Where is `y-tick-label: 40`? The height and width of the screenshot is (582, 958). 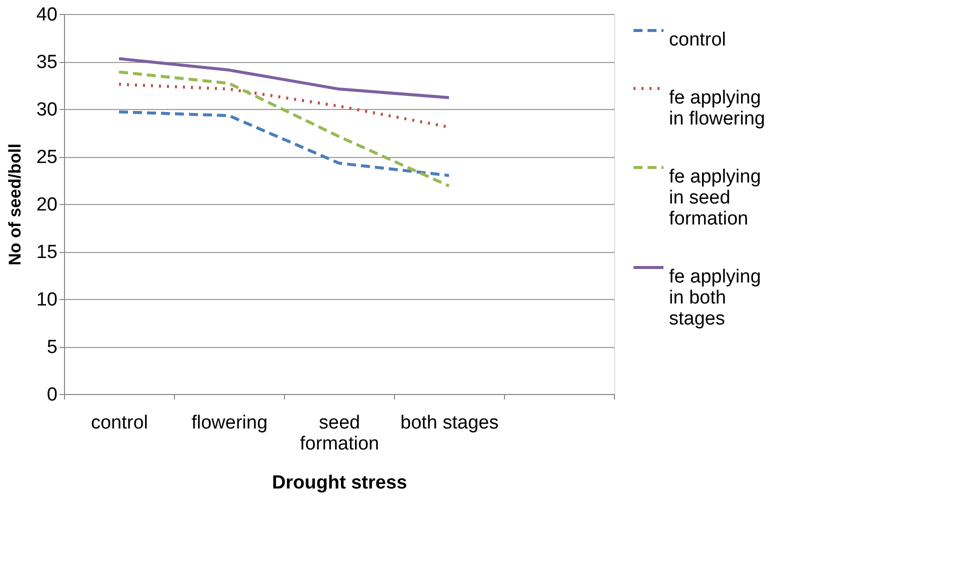
y-tick-label: 40 is located at coordinates (47, 15).